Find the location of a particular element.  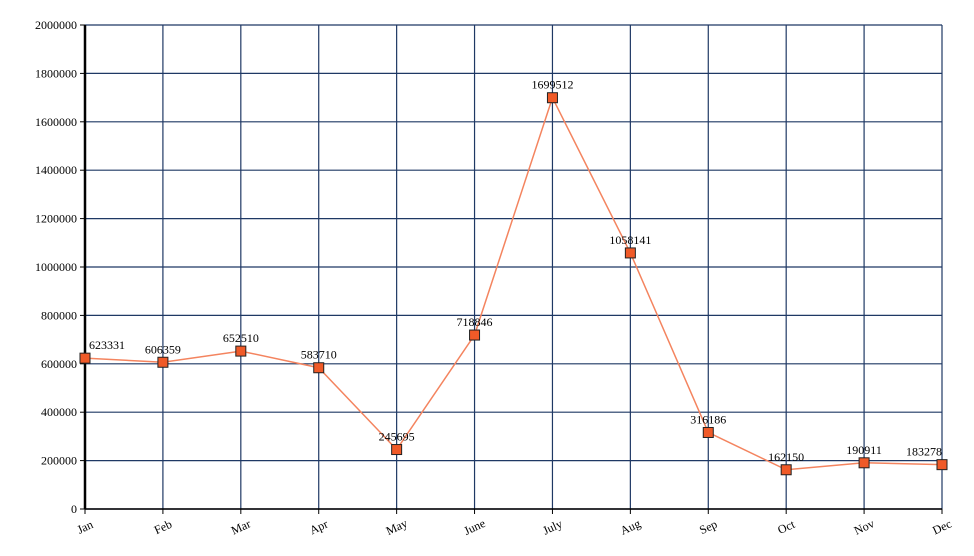

x-tick-label: Oct is located at coordinates (786, 527).